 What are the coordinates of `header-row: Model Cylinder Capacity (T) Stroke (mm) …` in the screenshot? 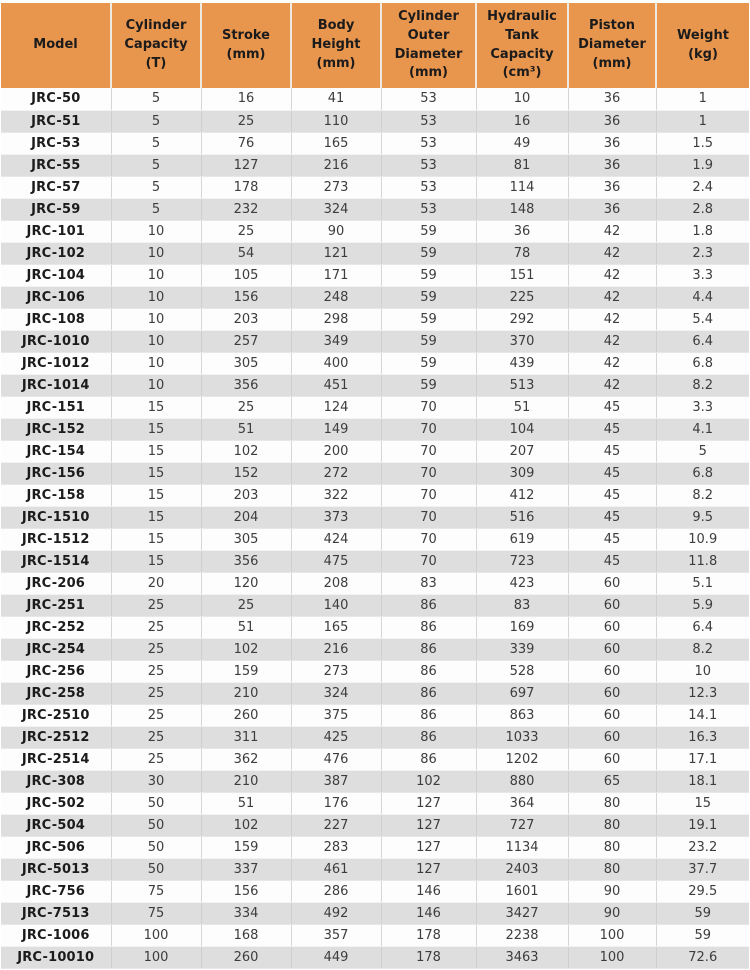 It's located at (375, 45).